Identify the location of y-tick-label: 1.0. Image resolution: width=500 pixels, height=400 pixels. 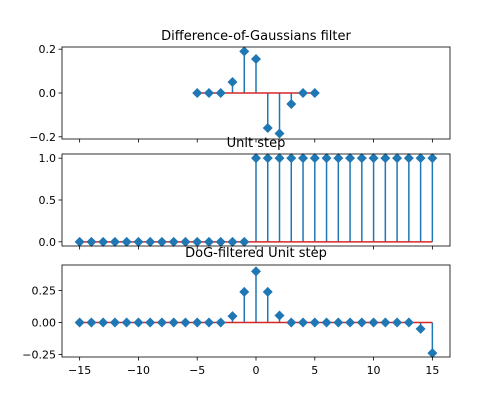
(48, 158).